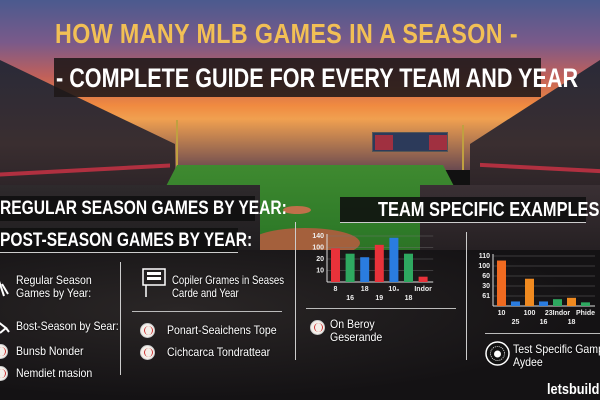 The image size is (600, 400). What do you see at coordinates (502, 313) in the screenshot?
I see `x-tick-label: 10` at bounding box center [502, 313].